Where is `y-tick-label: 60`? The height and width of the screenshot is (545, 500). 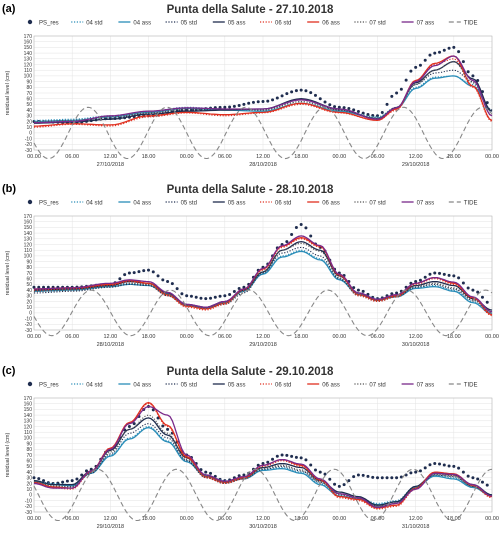 y-tick-label: 60 is located at coordinates (29, 462).